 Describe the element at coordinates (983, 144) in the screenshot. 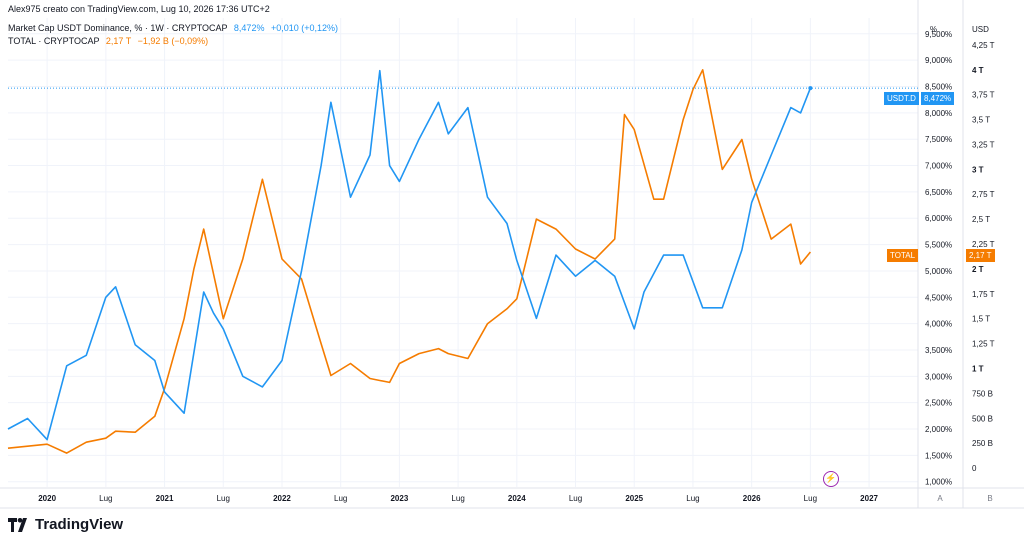

I see `right-axis-tick-label: 3,25 T` at that location.